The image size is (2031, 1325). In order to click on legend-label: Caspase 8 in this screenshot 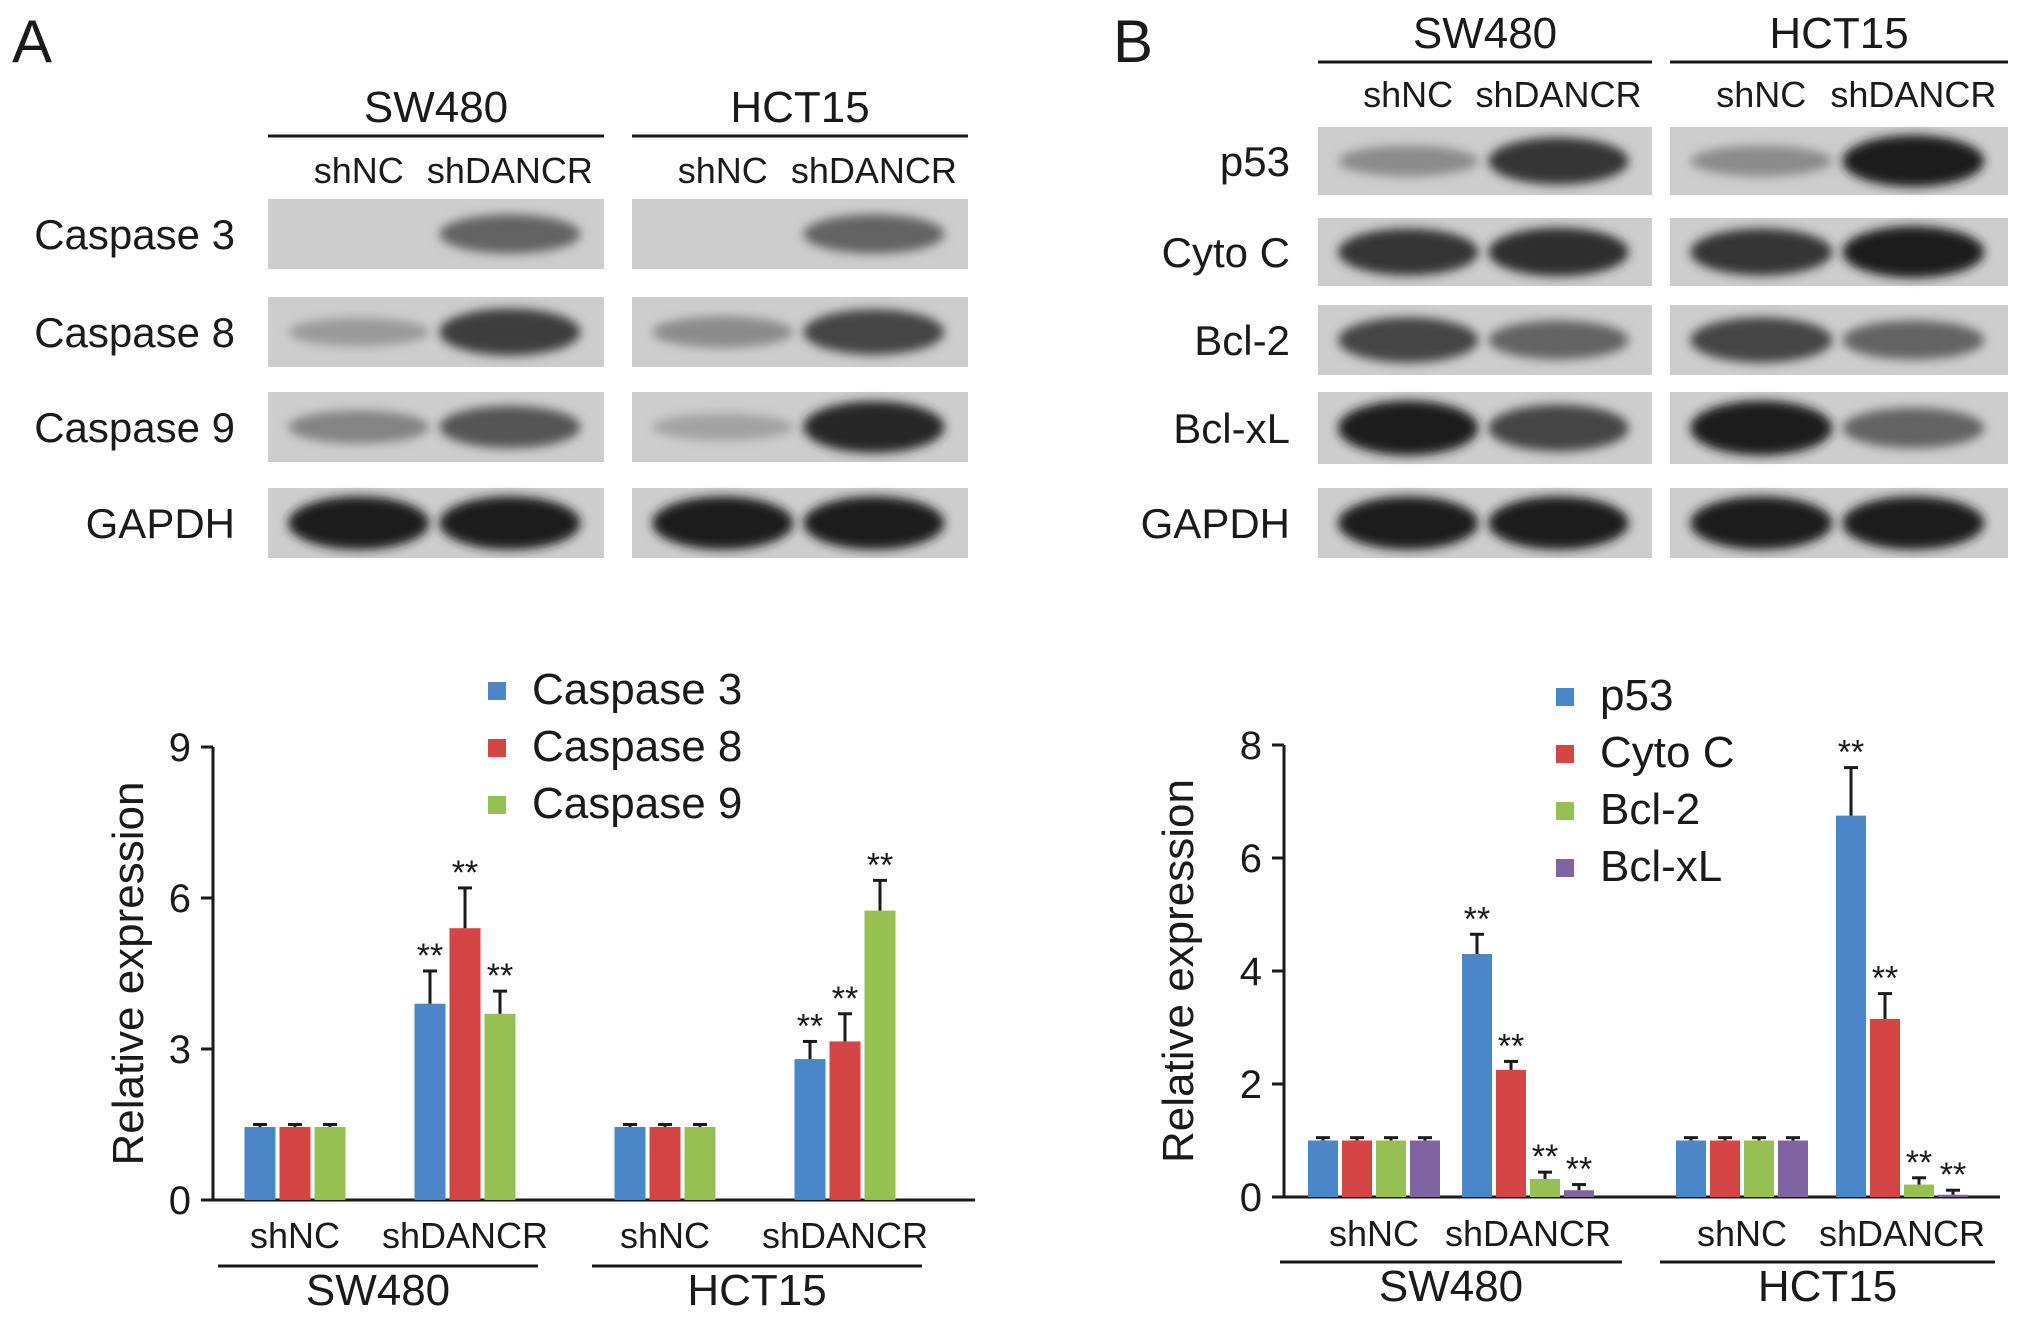, I will do `click(637, 746)`.